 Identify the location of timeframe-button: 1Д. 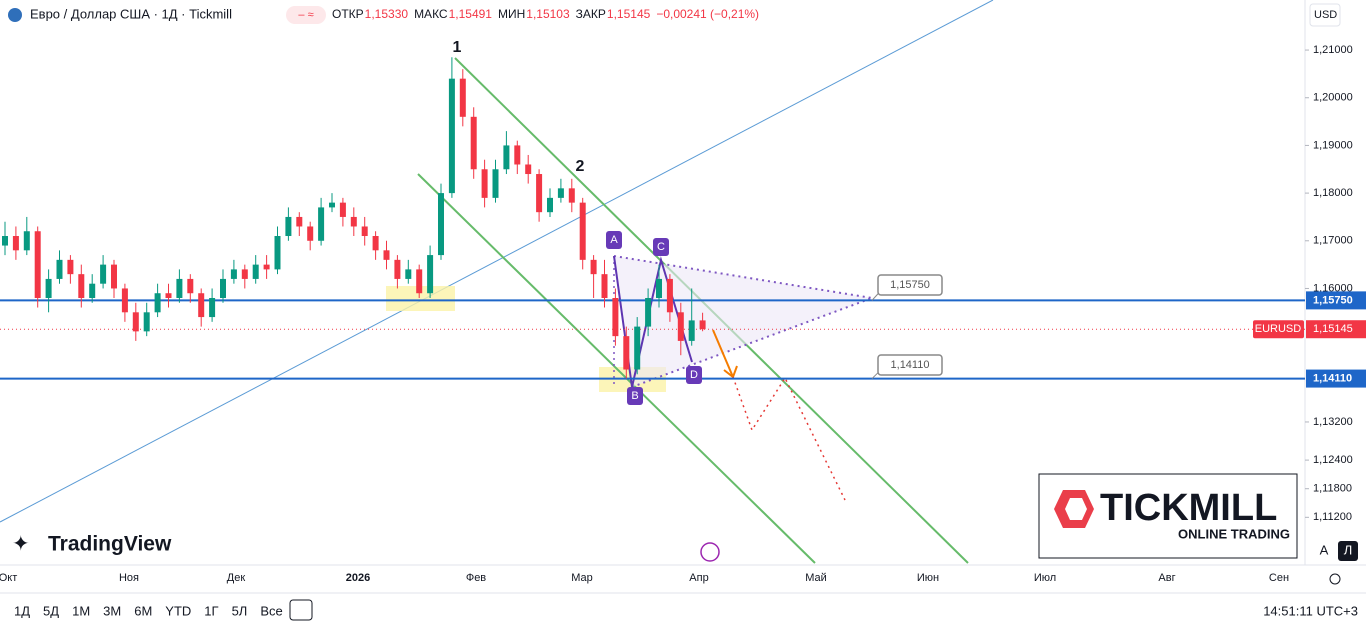
(22, 610).